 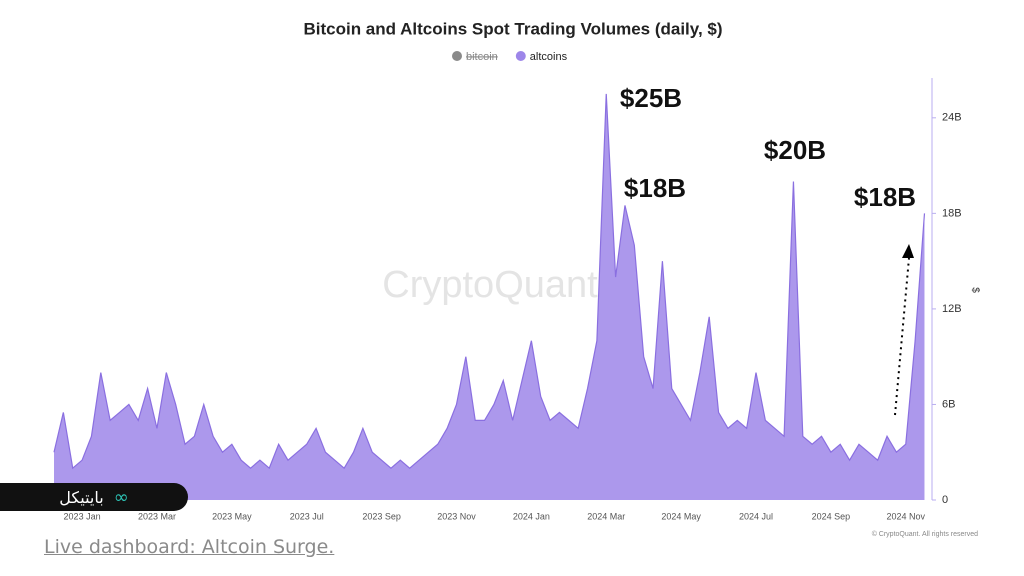 What do you see at coordinates (795, 150) in the screenshot?
I see `annotation: $20B` at bounding box center [795, 150].